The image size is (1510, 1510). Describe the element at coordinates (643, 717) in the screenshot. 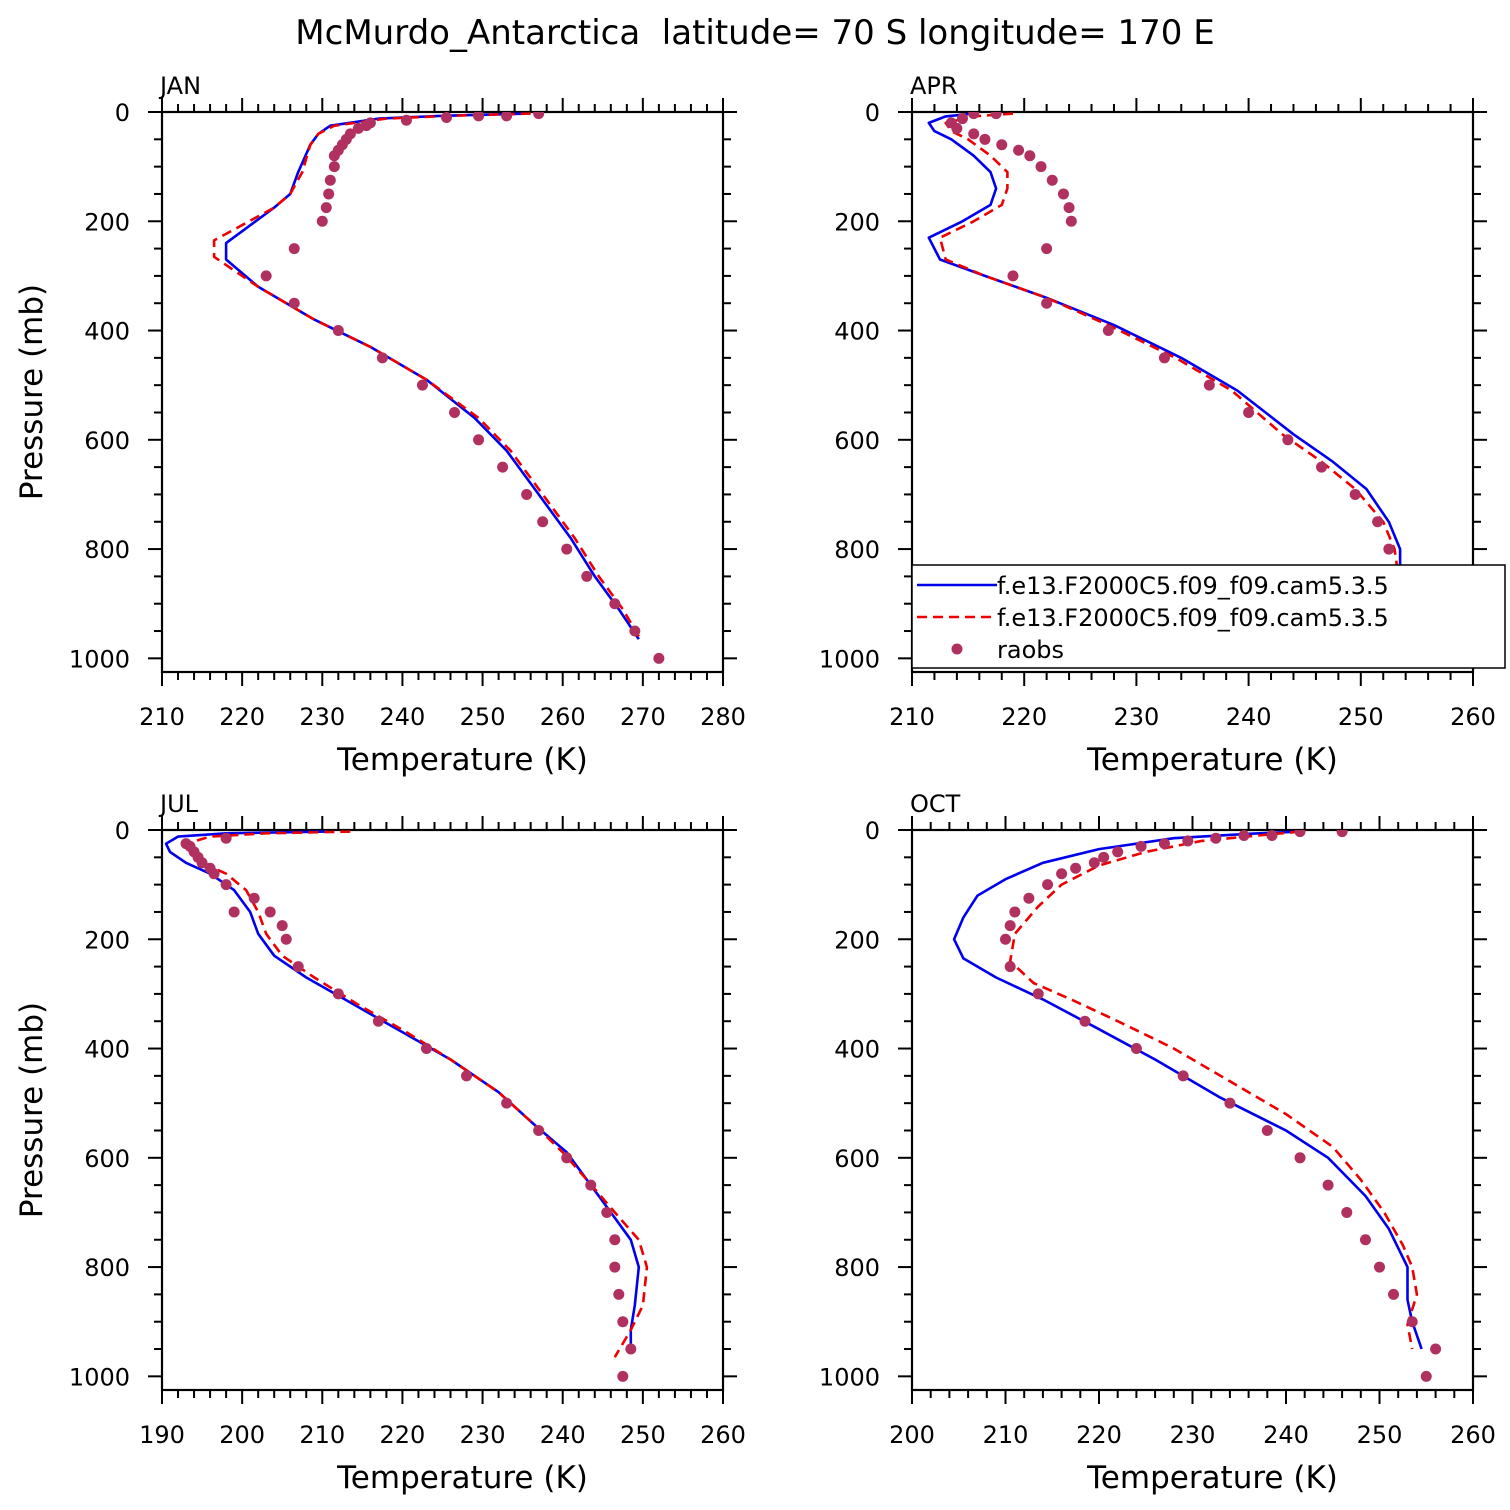

I see `x-tick-label: 270` at that location.